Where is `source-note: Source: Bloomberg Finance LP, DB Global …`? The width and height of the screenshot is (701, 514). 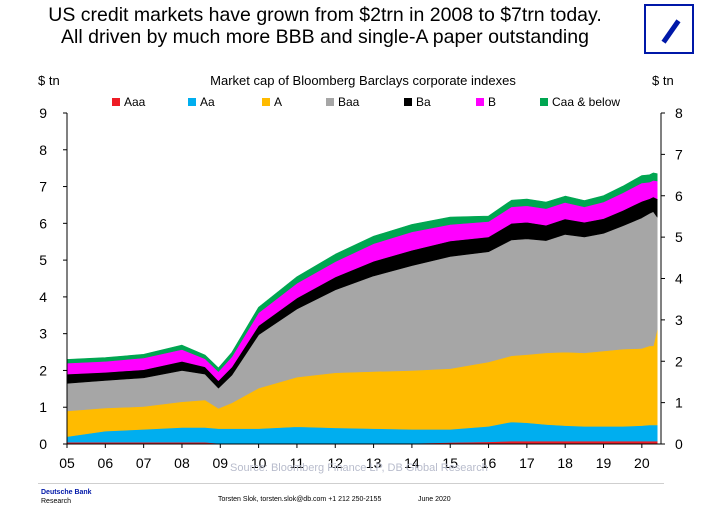 source-note: Source: Bloomberg Finance LP, DB Global … is located at coordinates (359, 468).